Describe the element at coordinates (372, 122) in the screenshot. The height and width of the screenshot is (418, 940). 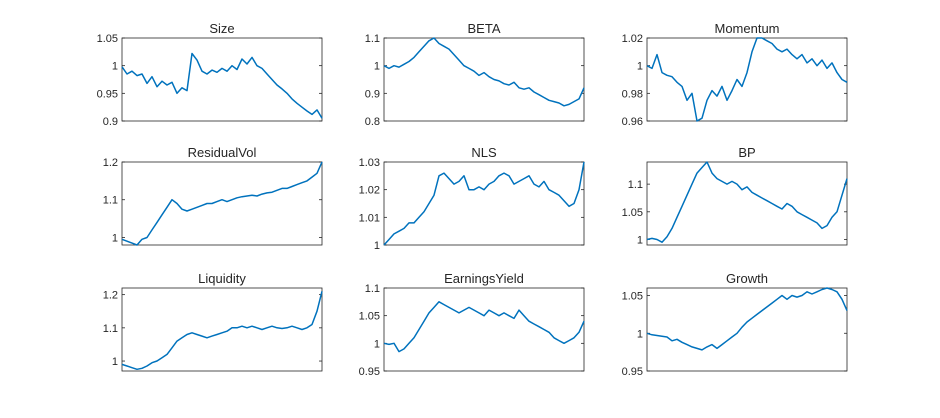
I see `y-tick-label: 0.8` at that location.